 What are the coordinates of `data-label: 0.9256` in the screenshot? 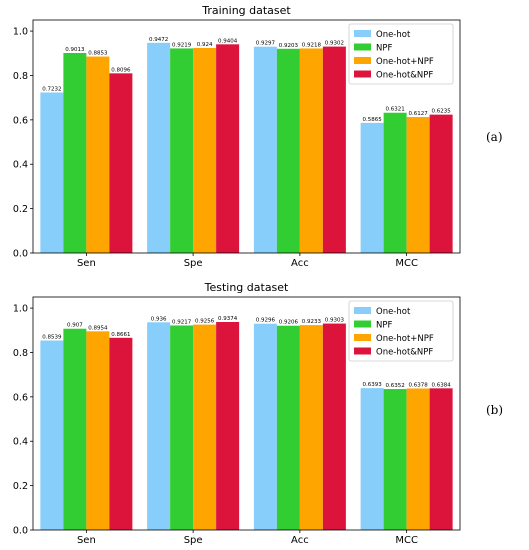 It's located at (205, 322).